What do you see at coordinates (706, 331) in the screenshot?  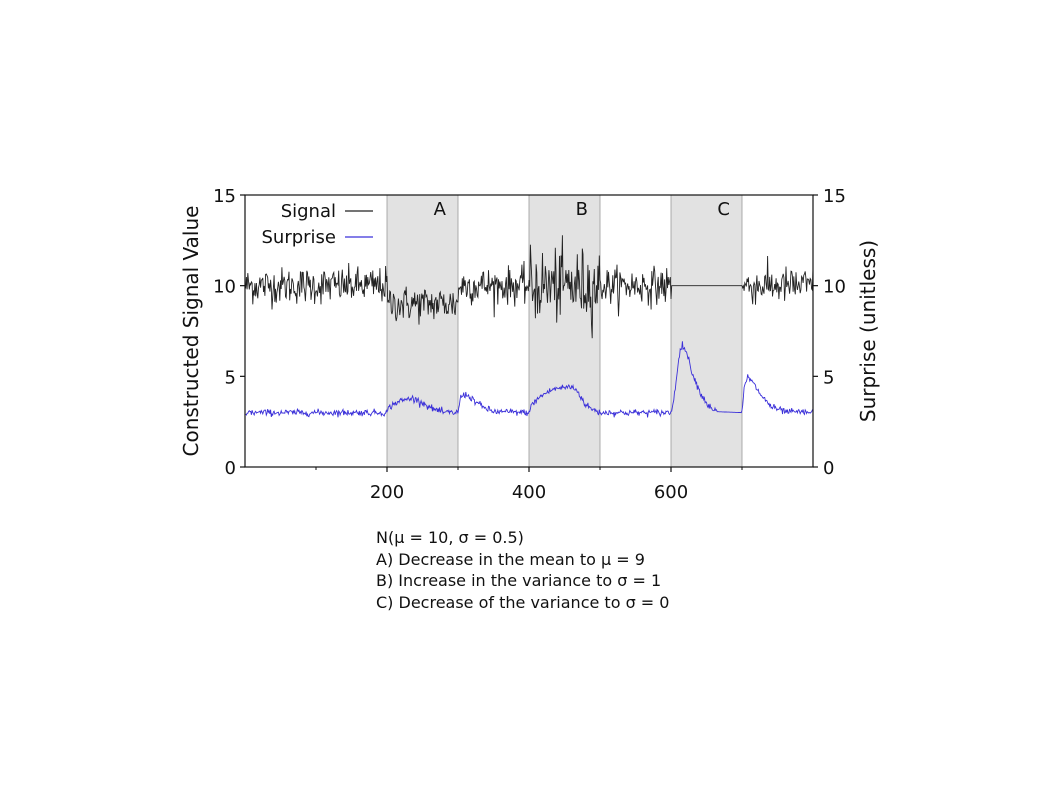 I see `shaded-region-c` at bounding box center [706, 331].